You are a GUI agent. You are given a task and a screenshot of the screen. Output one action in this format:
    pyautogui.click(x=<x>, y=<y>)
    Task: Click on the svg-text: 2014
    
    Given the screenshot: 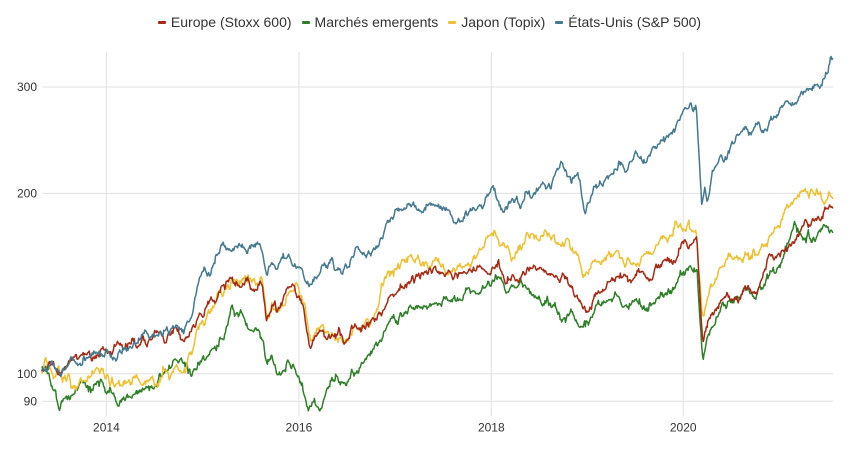 What is the action you would take?
    pyautogui.click(x=106, y=428)
    